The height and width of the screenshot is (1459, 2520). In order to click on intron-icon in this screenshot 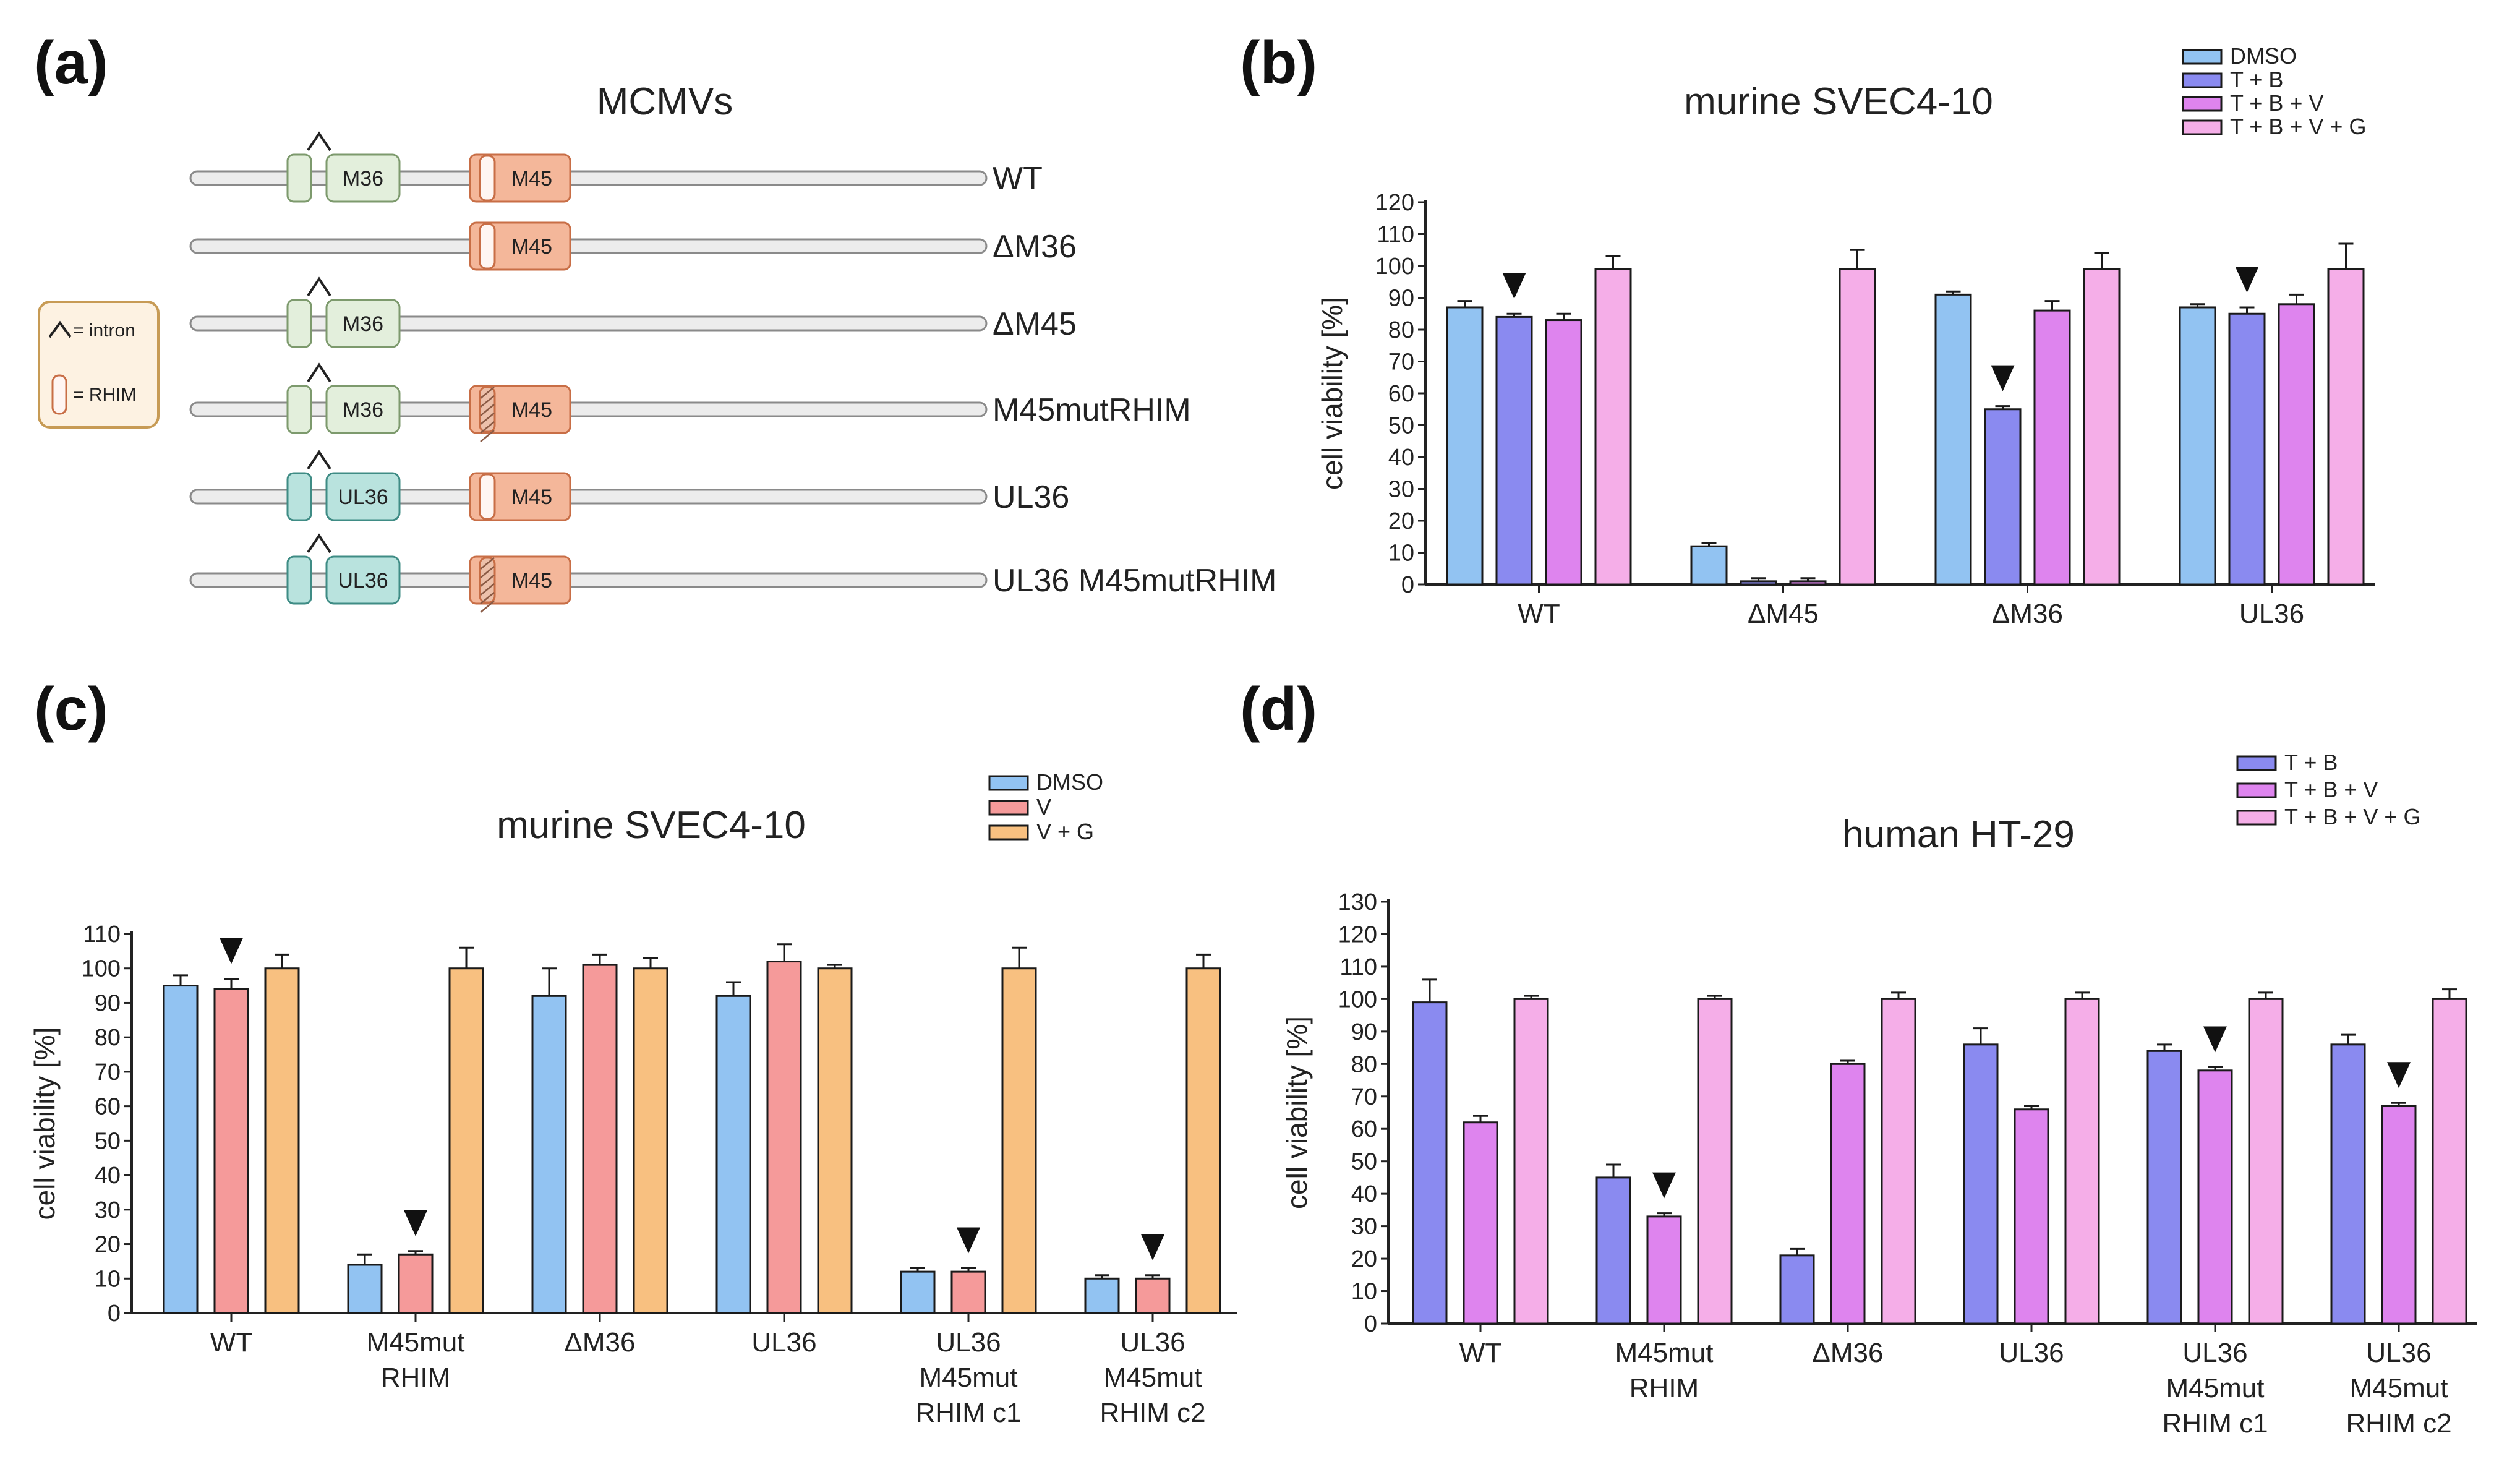, I will do `click(319, 543)`.